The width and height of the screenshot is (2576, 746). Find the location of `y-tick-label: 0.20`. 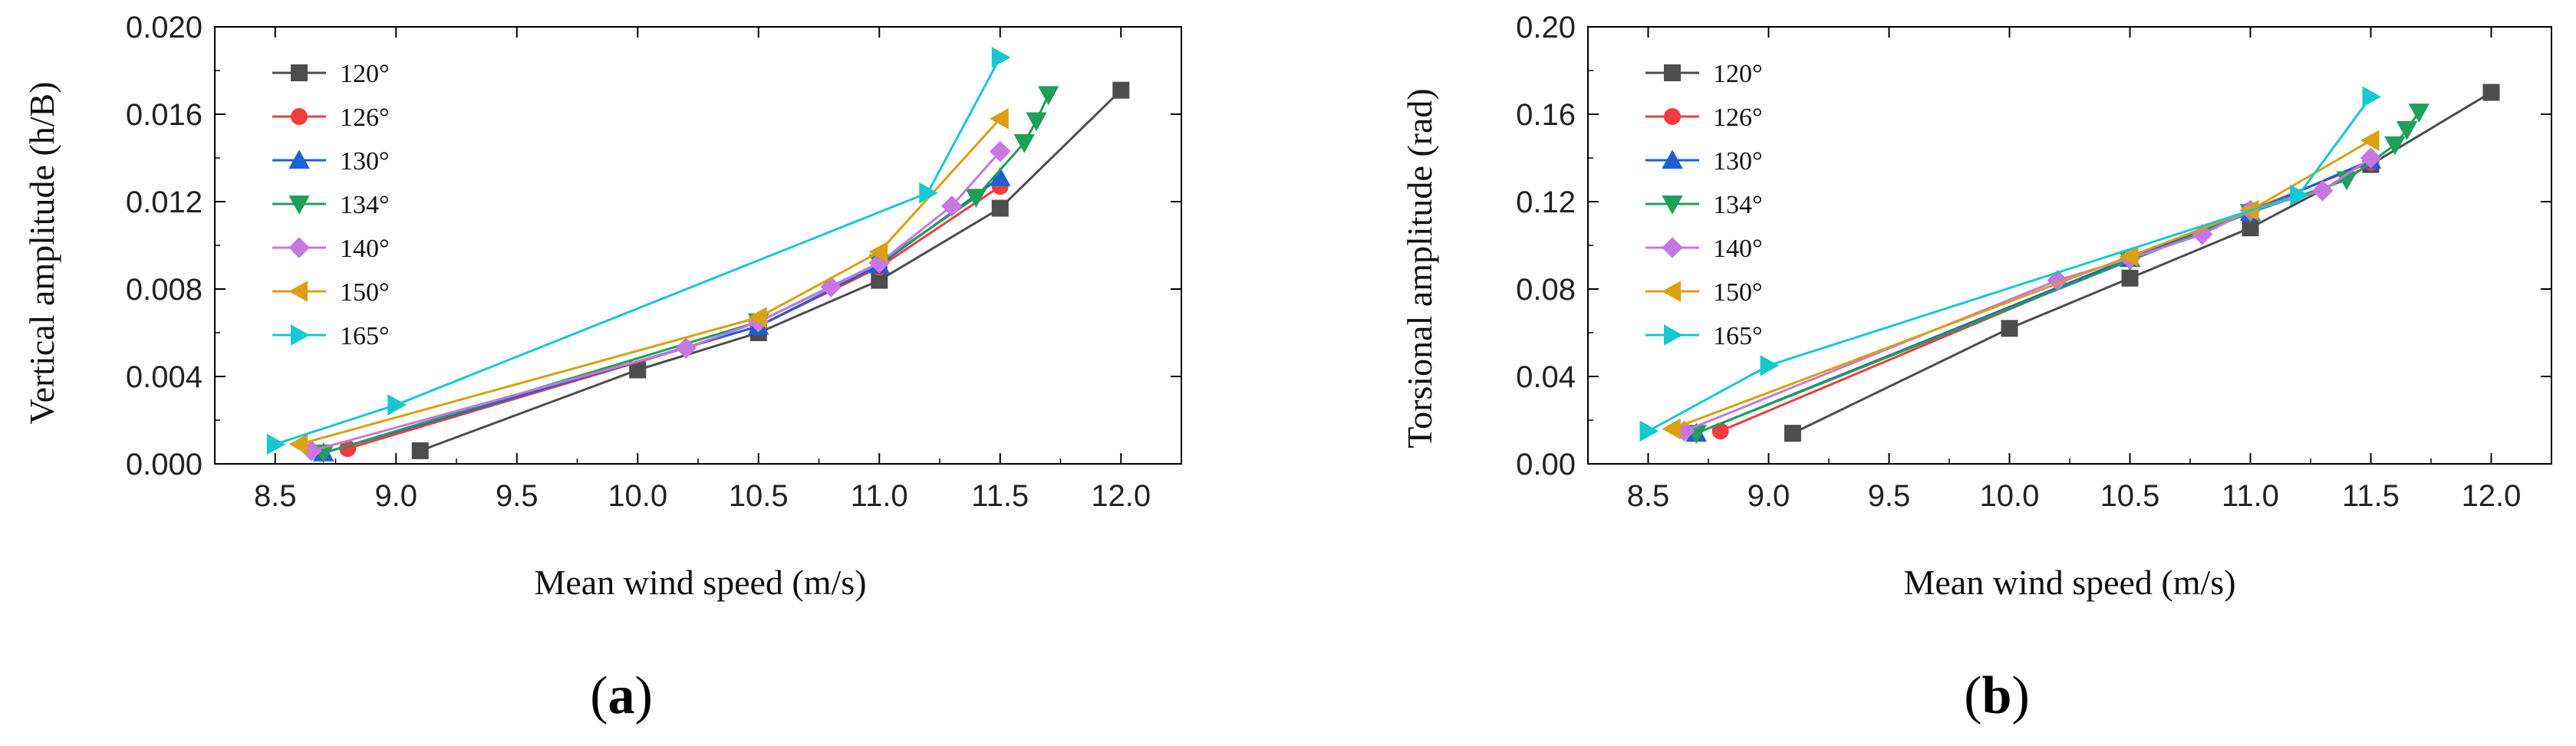

y-tick-label: 0.20 is located at coordinates (1546, 28).